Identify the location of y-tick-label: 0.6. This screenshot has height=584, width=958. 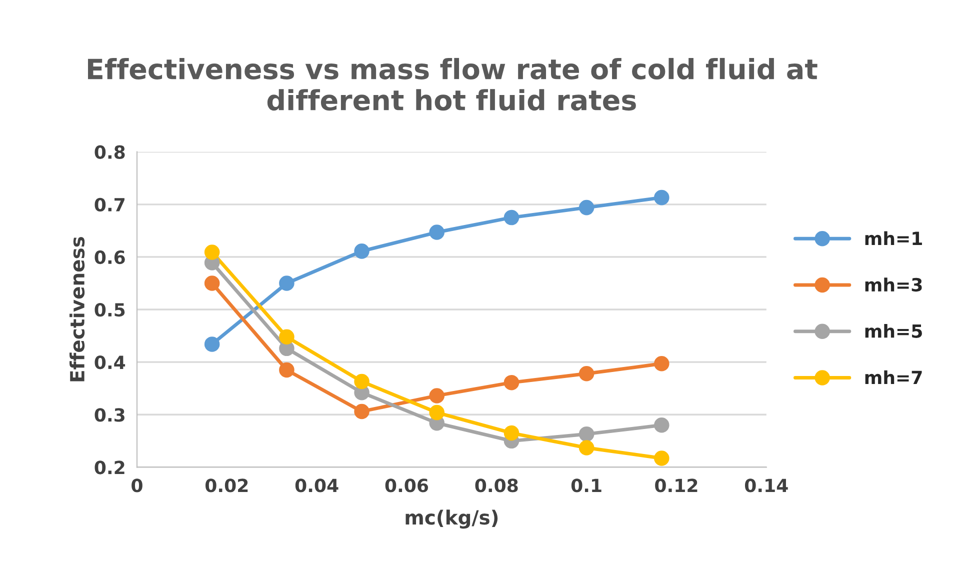
(109, 257).